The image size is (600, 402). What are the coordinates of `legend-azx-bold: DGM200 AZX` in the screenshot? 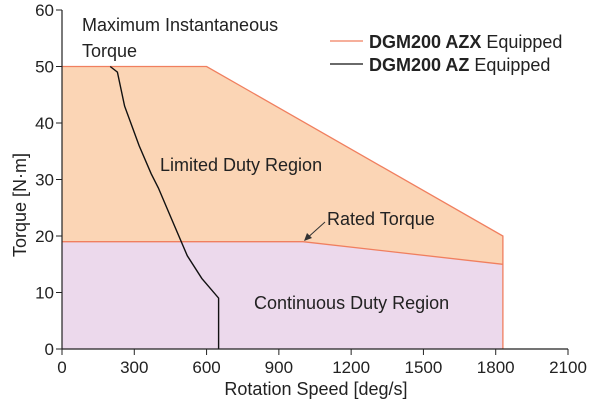 It's located at (425, 42).